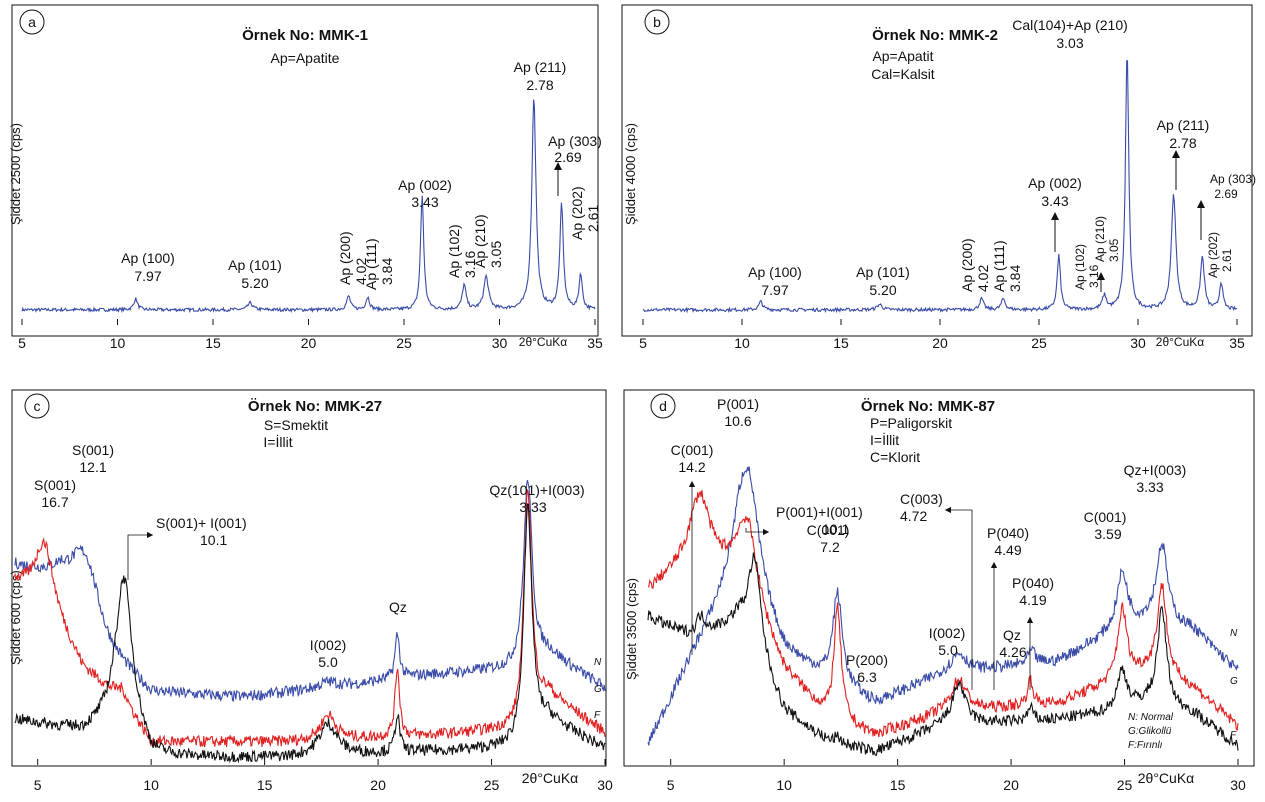 The image size is (1265, 802). Describe the element at coordinates (15, 617) in the screenshot. I see `panel-c-ylabel: Şiddet 600 (cps)` at that location.